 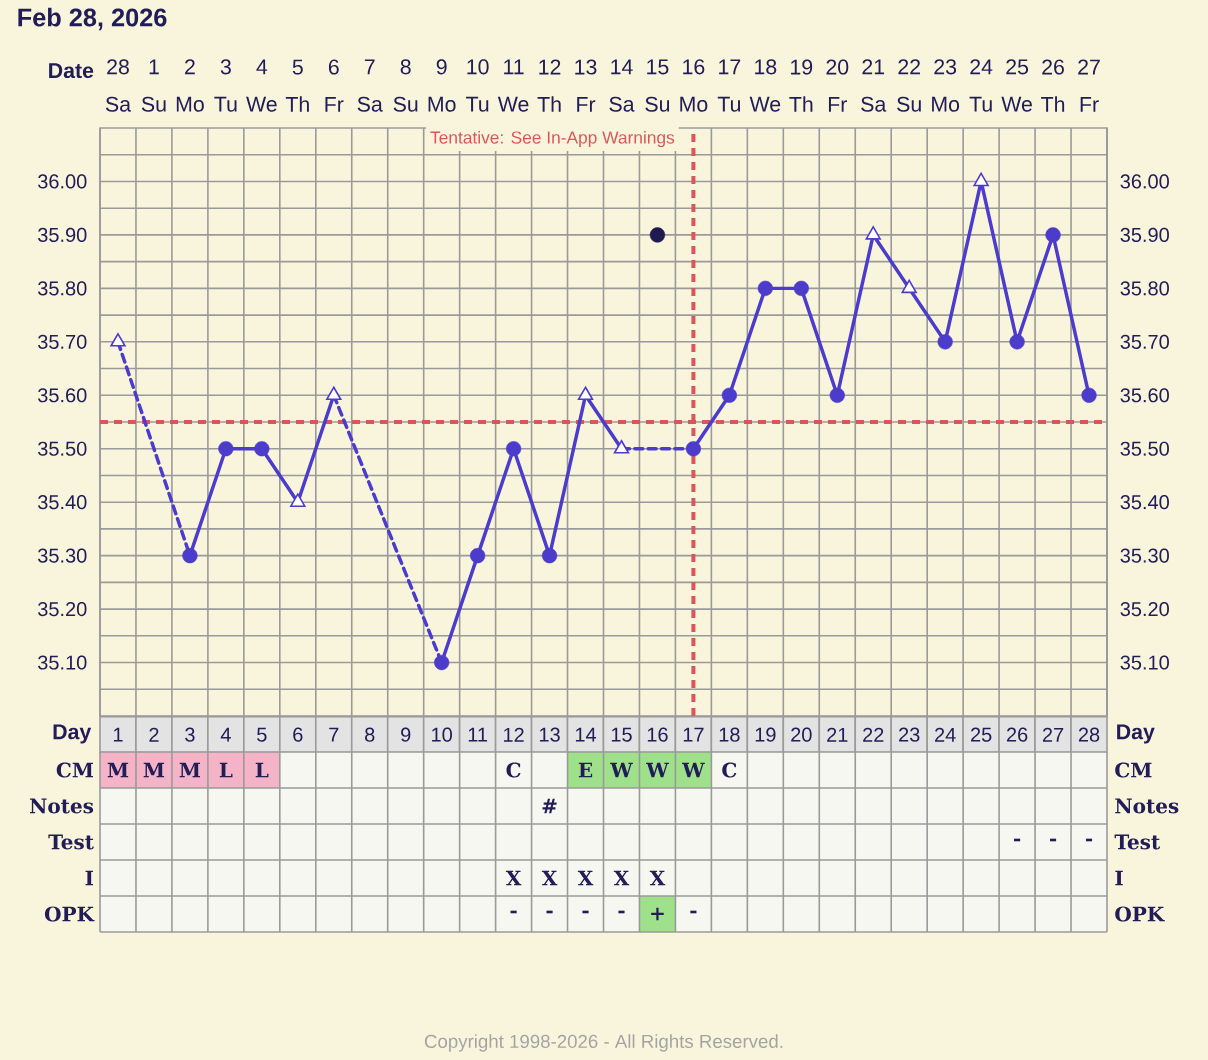 What do you see at coordinates (406, 734) in the screenshot?
I see `x-tick-label: 9` at bounding box center [406, 734].